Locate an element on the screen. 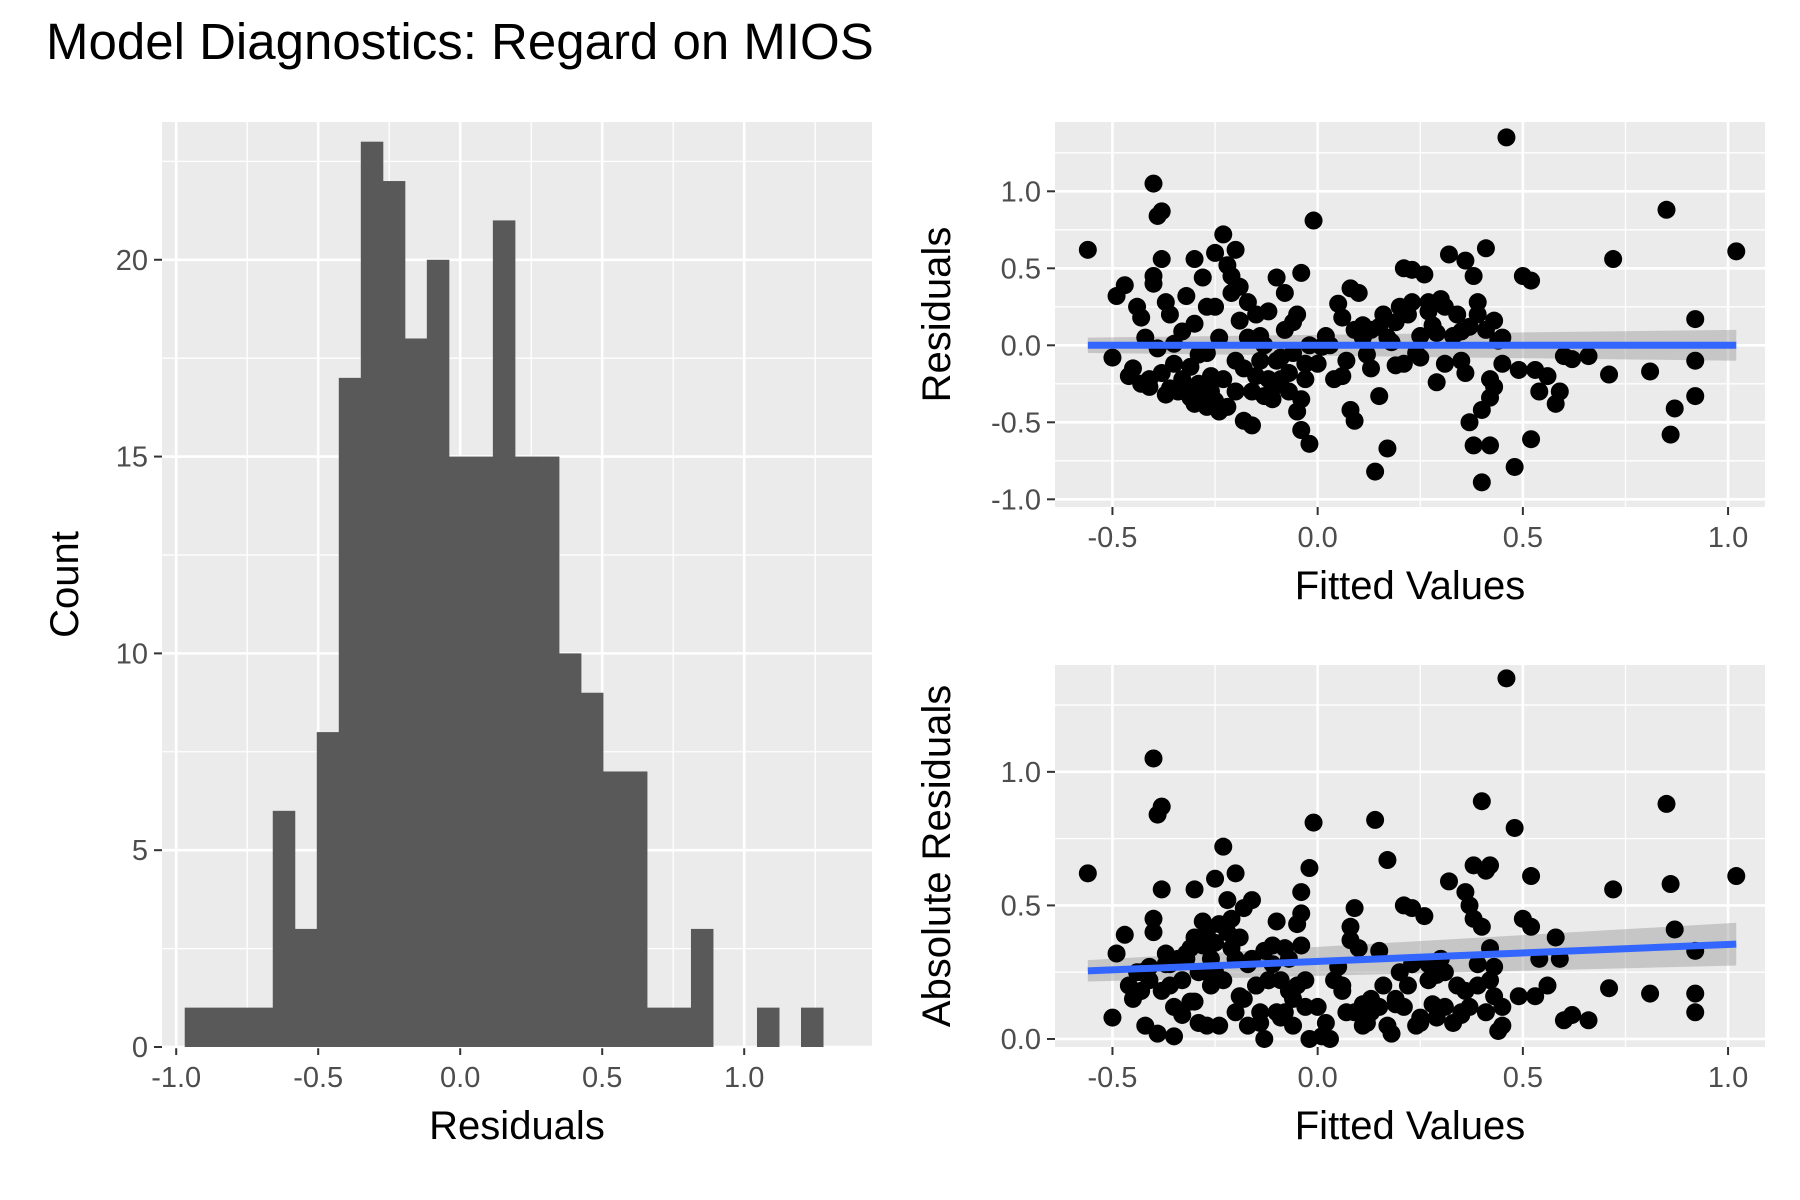 Image resolution: width=1800 pixels, height=1200 pixels. y-axis-title: Count is located at coordinates (65, 584).